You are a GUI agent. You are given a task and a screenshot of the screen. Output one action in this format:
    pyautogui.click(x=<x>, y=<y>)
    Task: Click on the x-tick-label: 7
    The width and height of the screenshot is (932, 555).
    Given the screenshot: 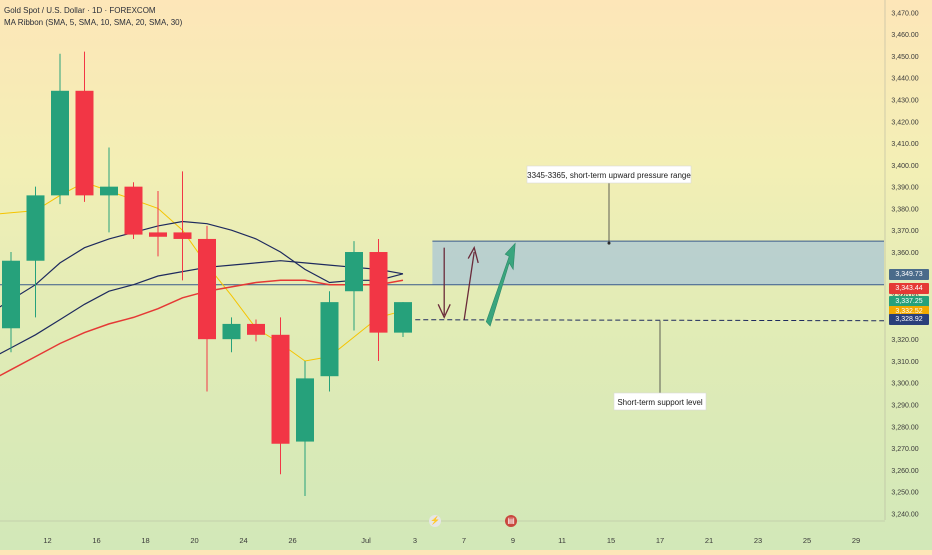 What is the action you would take?
    pyautogui.click(x=464, y=540)
    